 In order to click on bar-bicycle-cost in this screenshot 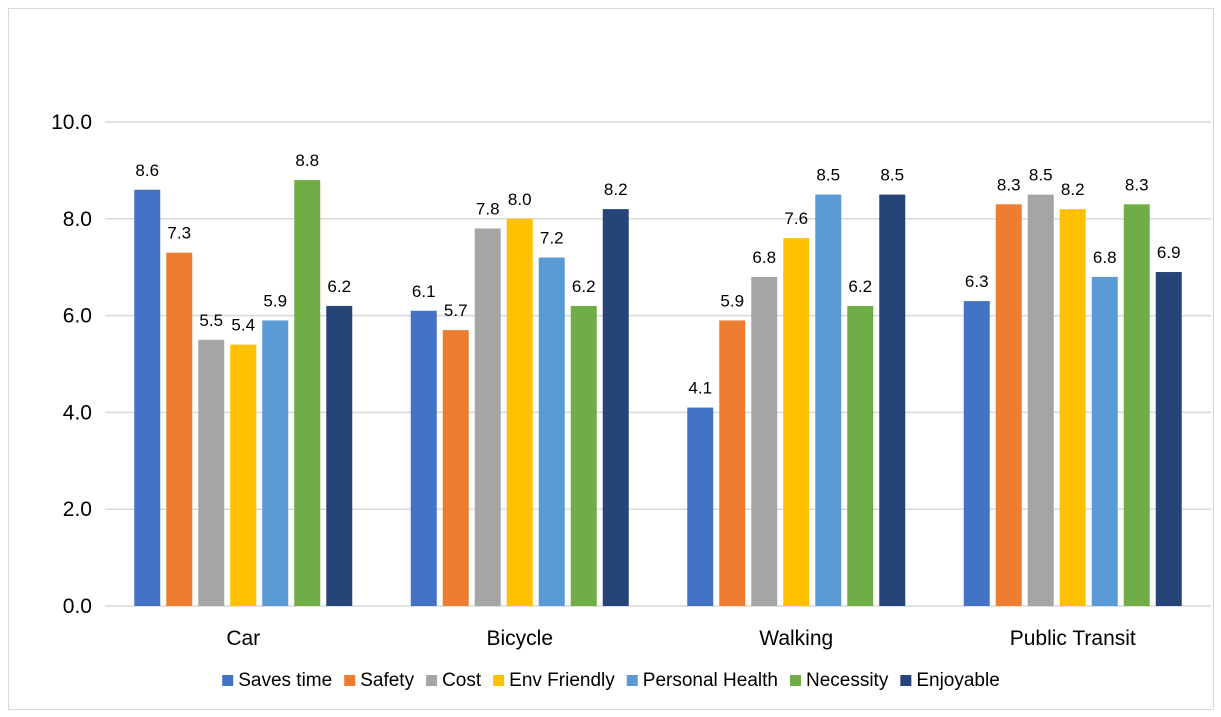, I will do `click(487, 417)`.